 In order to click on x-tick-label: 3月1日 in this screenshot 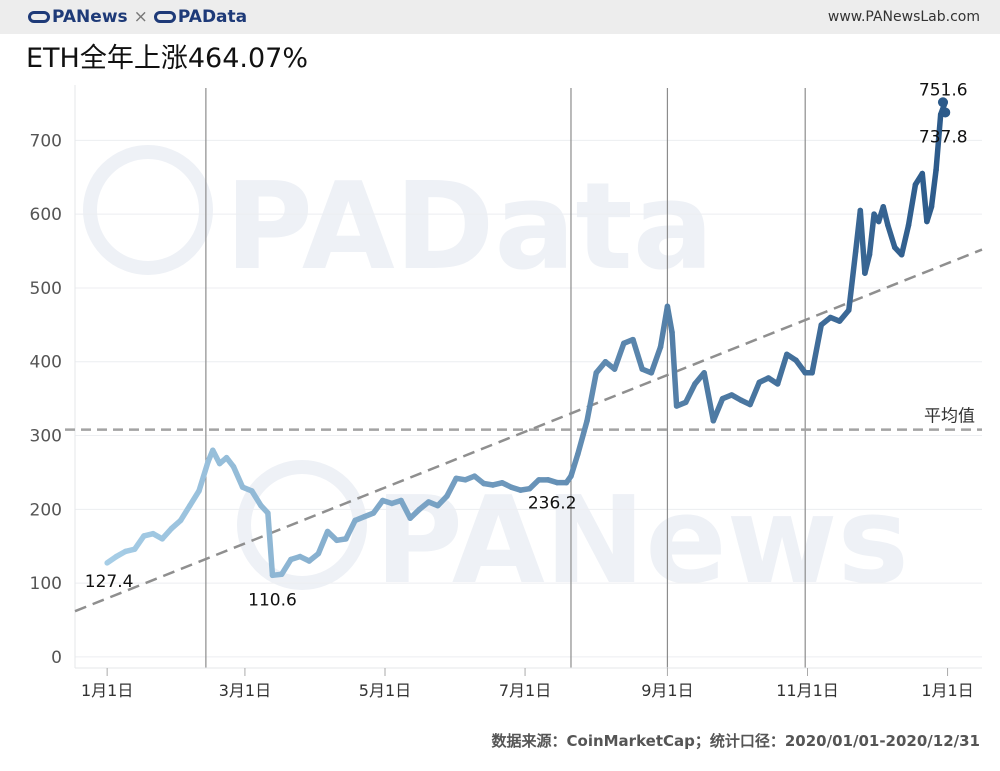, I will do `click(245, 690)`.